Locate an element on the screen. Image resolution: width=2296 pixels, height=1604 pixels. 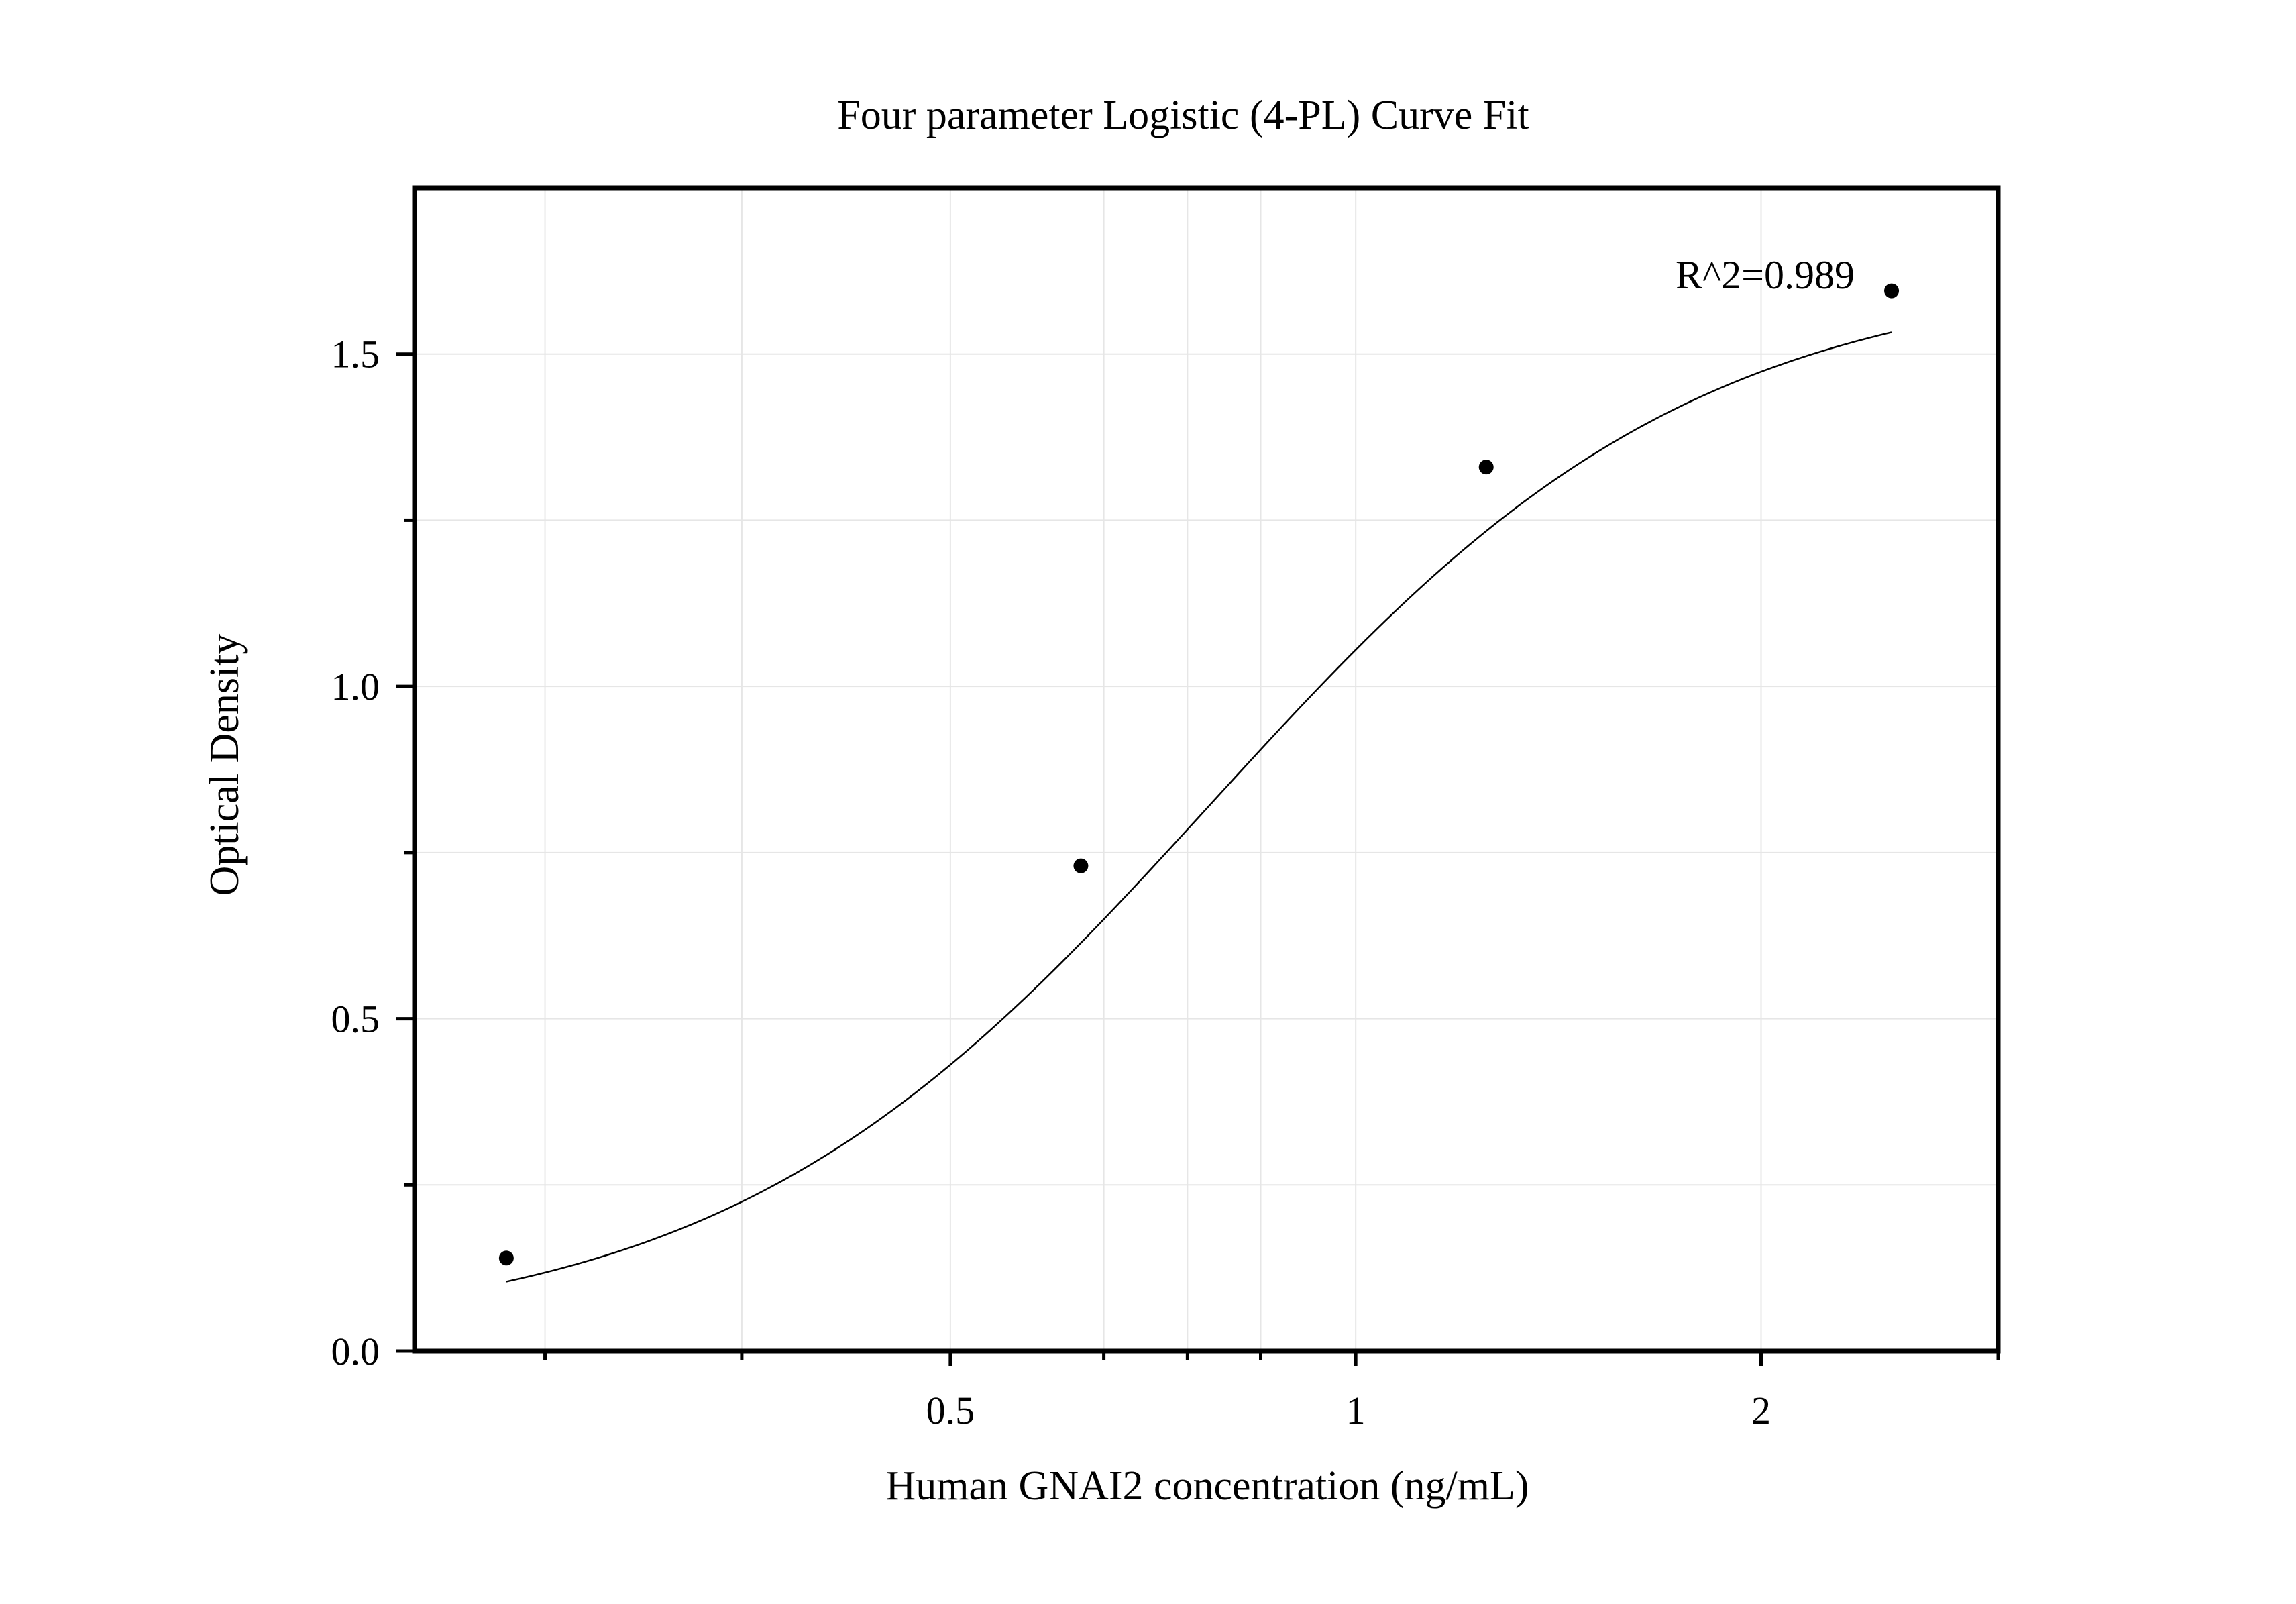
r-squared-annotation: R^2=0.989 is located at coordinates (1765, 275).